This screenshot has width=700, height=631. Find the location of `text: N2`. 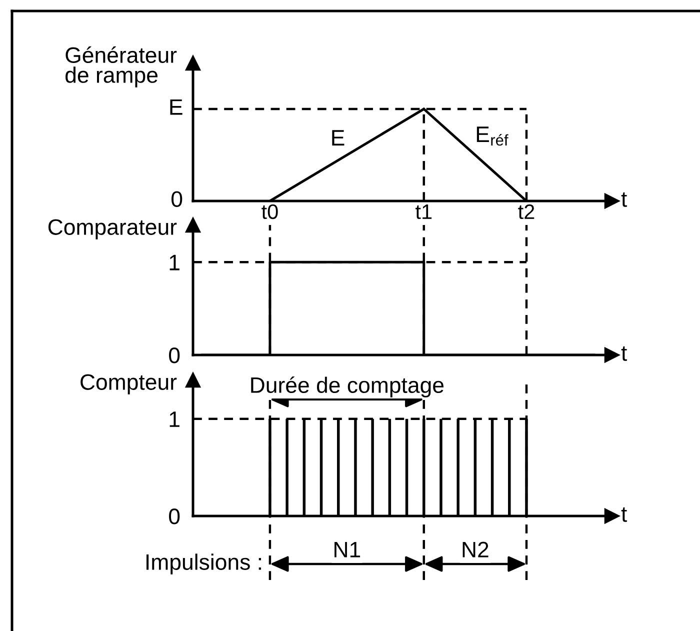

text: N2 is located at coordinates (475, 550).